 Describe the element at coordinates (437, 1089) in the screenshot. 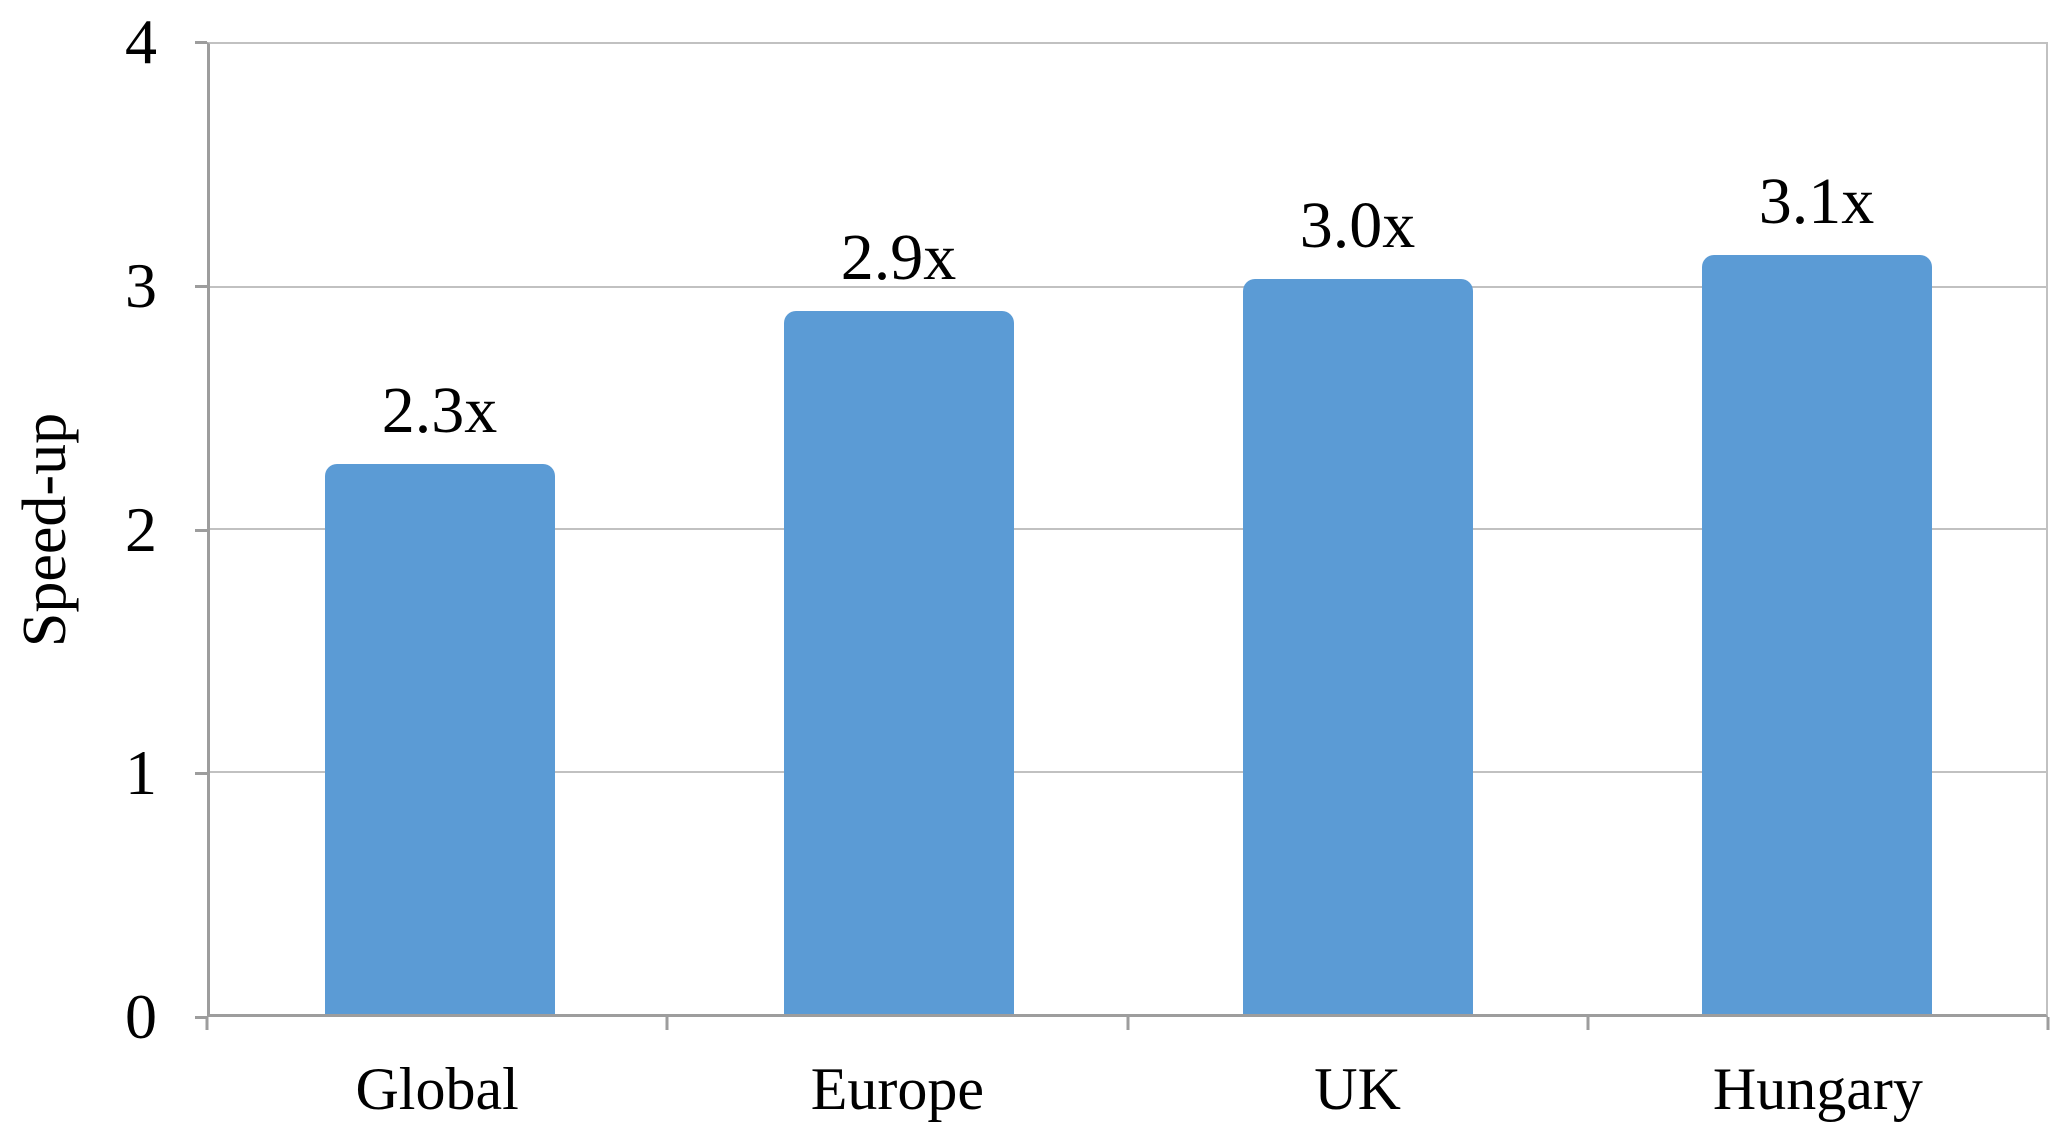

I see `x-category-label: Global` at that location.